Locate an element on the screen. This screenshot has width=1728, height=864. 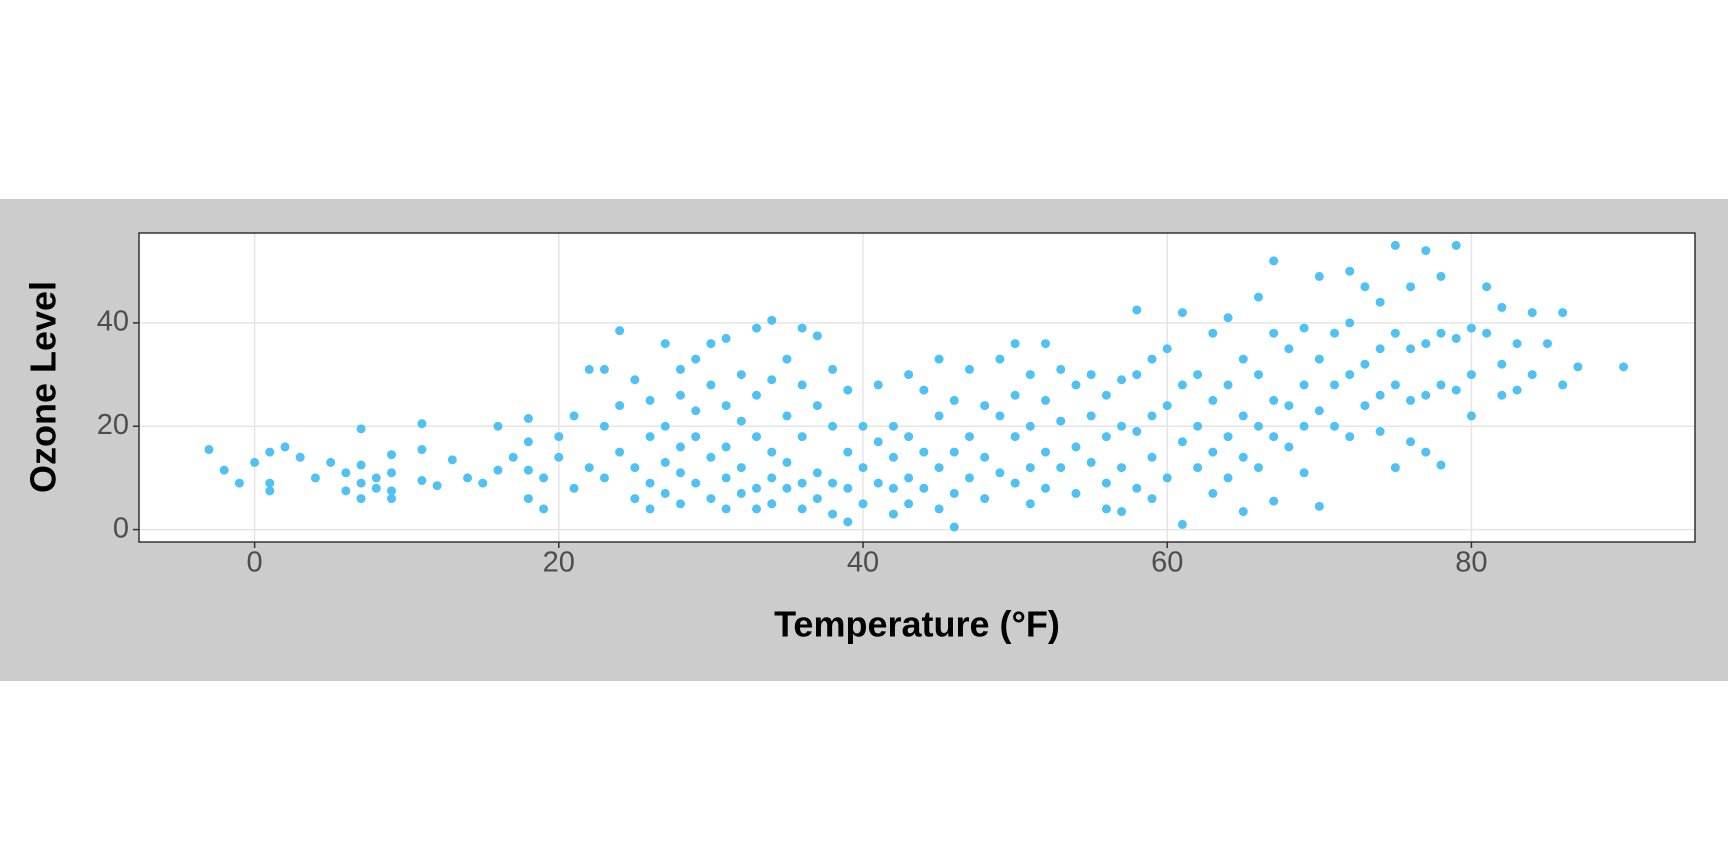
y-tick-label: 40 is located at coordinates (113, 322).